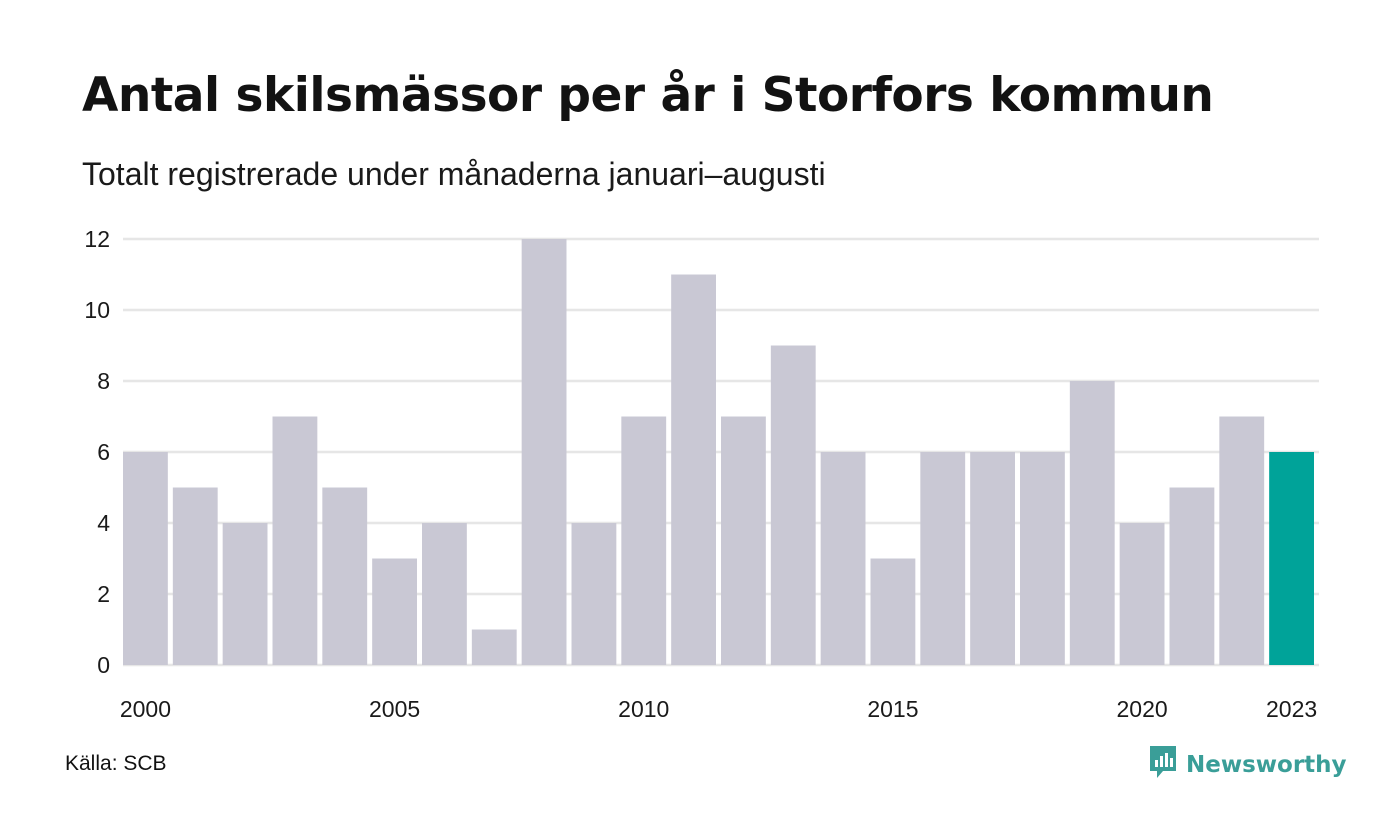  What do you see at coordinates (1291, 558) in the screenshot?
I see `bar-2023` at bounding box center [1291, 558].